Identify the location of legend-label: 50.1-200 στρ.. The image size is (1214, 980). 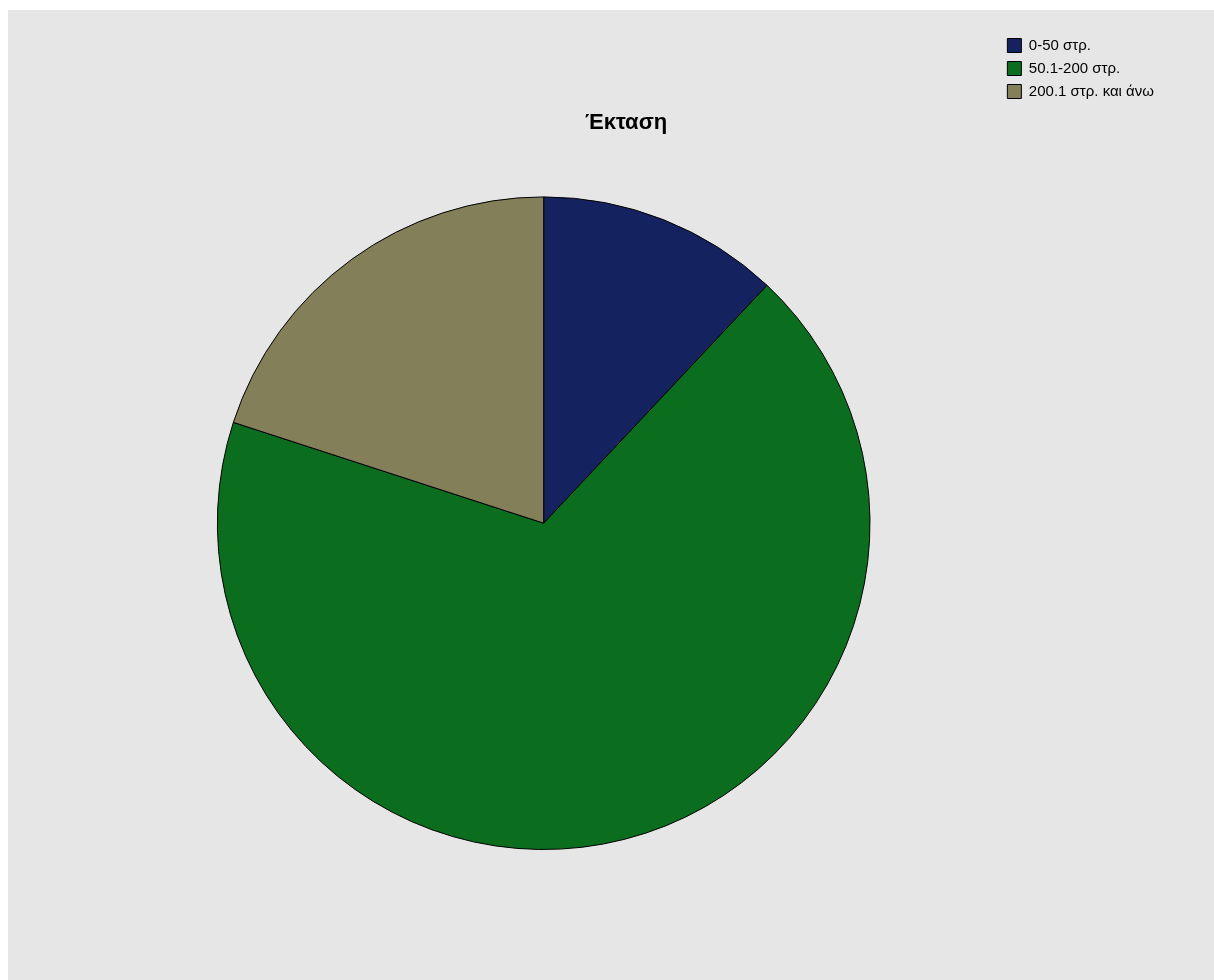
(1074, 67).